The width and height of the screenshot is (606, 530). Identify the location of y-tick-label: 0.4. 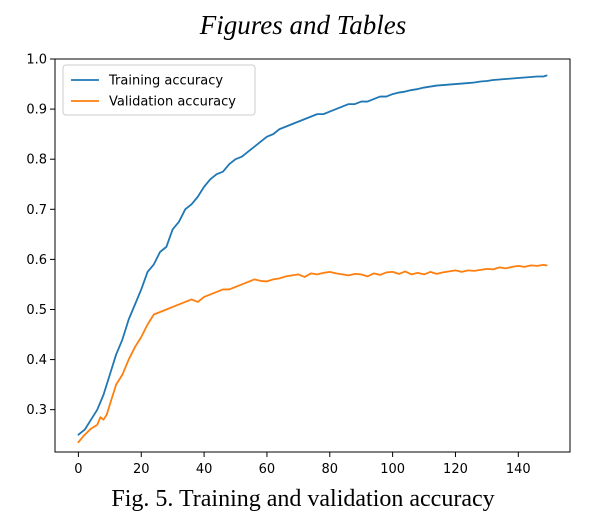
(36, 360).